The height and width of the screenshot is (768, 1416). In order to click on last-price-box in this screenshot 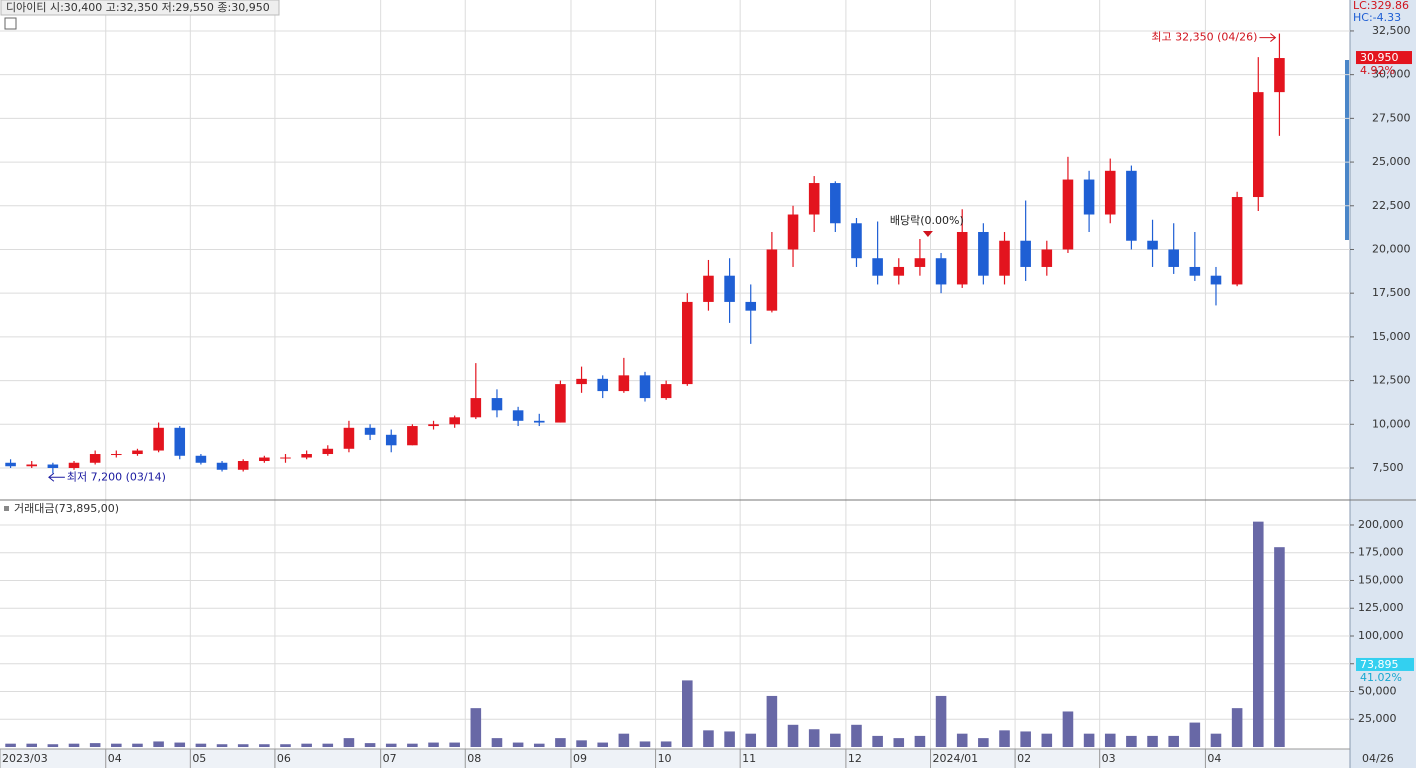, I will do `click(1384, 58)`.